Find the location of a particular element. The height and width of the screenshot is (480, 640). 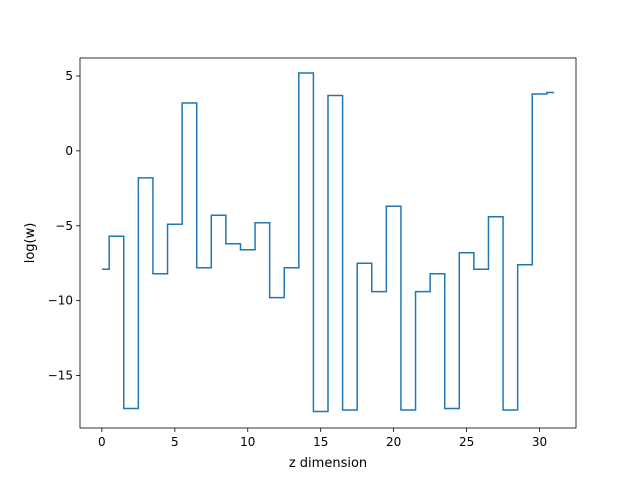

y-tick-label: −5 is located at coordinates (64, 226).